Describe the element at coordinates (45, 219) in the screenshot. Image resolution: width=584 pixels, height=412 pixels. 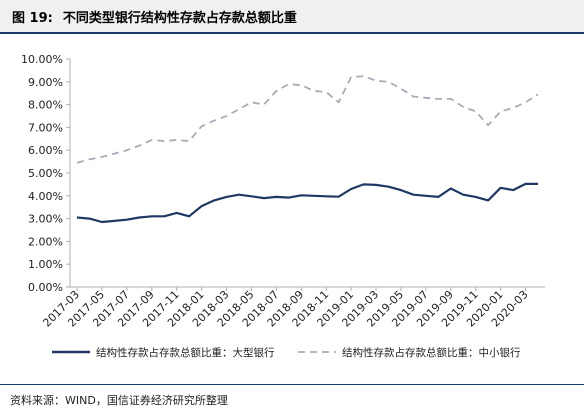
I see `y-tick-label: 3.00%` at that location.